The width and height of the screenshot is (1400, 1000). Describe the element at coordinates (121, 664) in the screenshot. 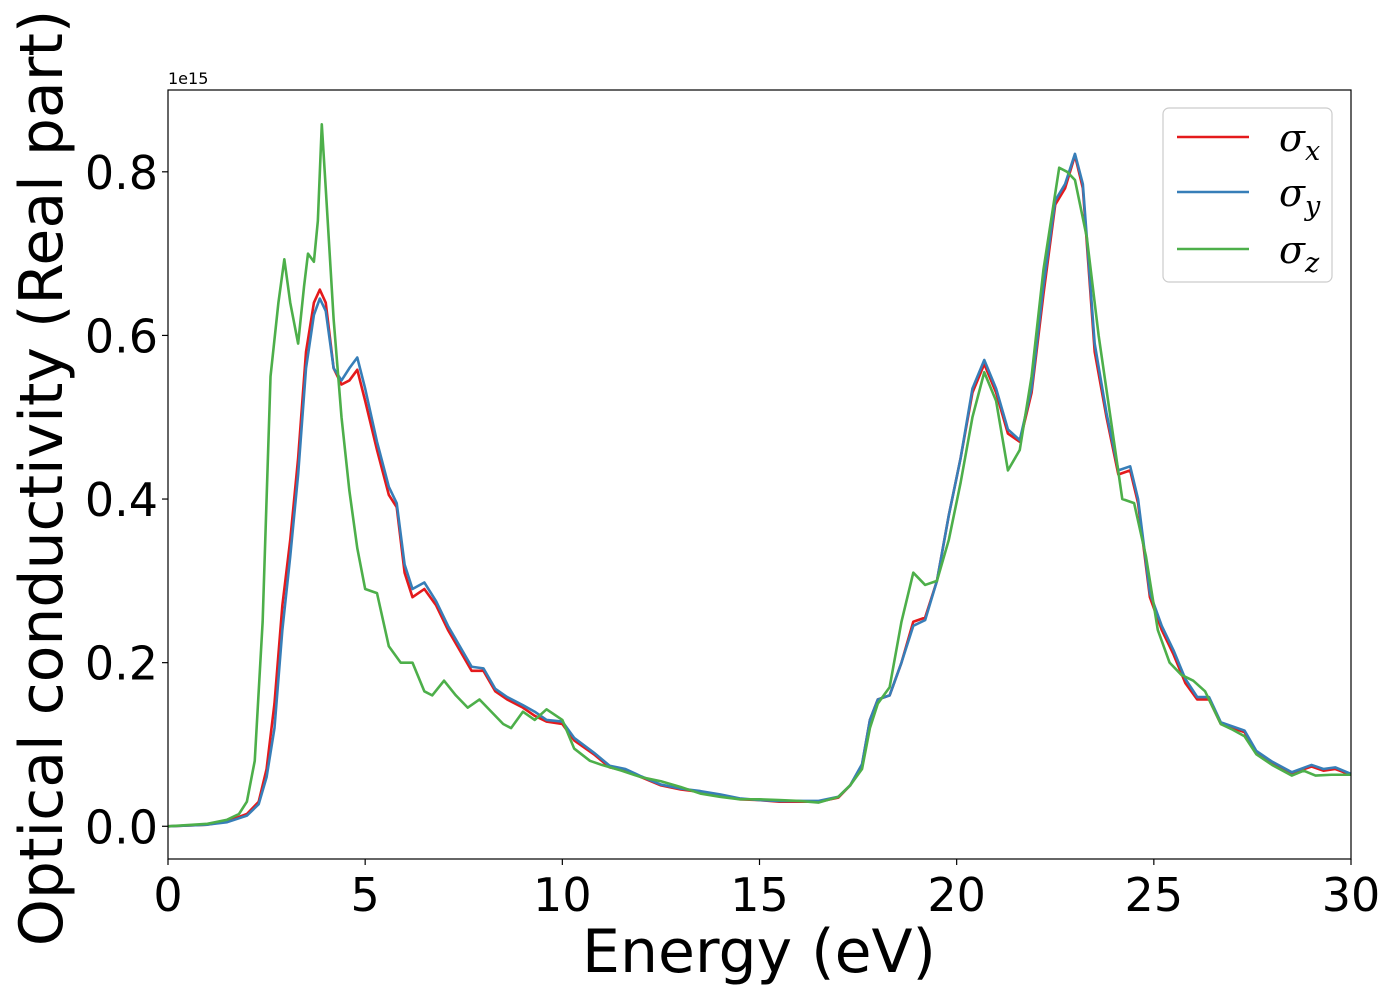

I see `y-tick-label: 0.2` at that location.